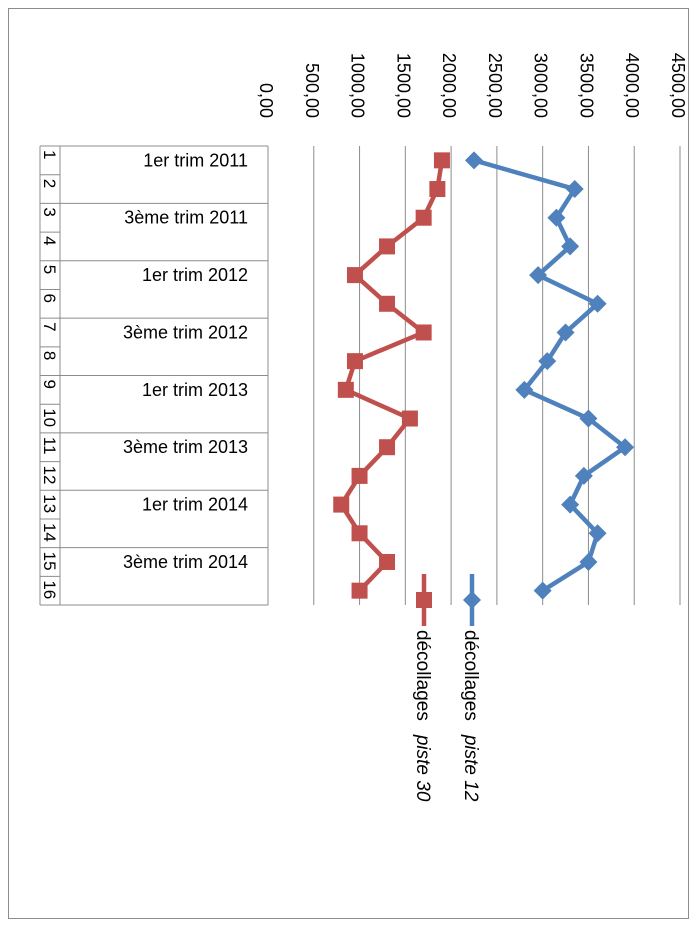  I want to click on row-number: 16, so click(49, 589).